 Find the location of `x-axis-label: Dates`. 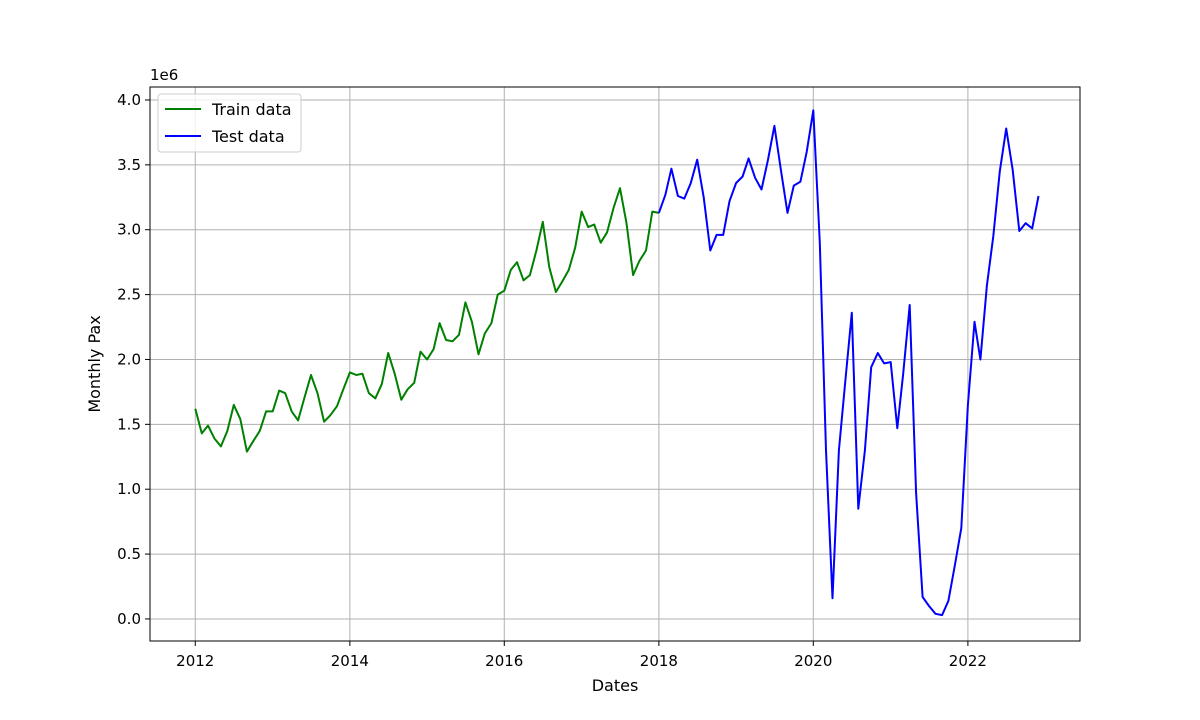

x-axis-label: Dates is located at coordinates (615, 685).